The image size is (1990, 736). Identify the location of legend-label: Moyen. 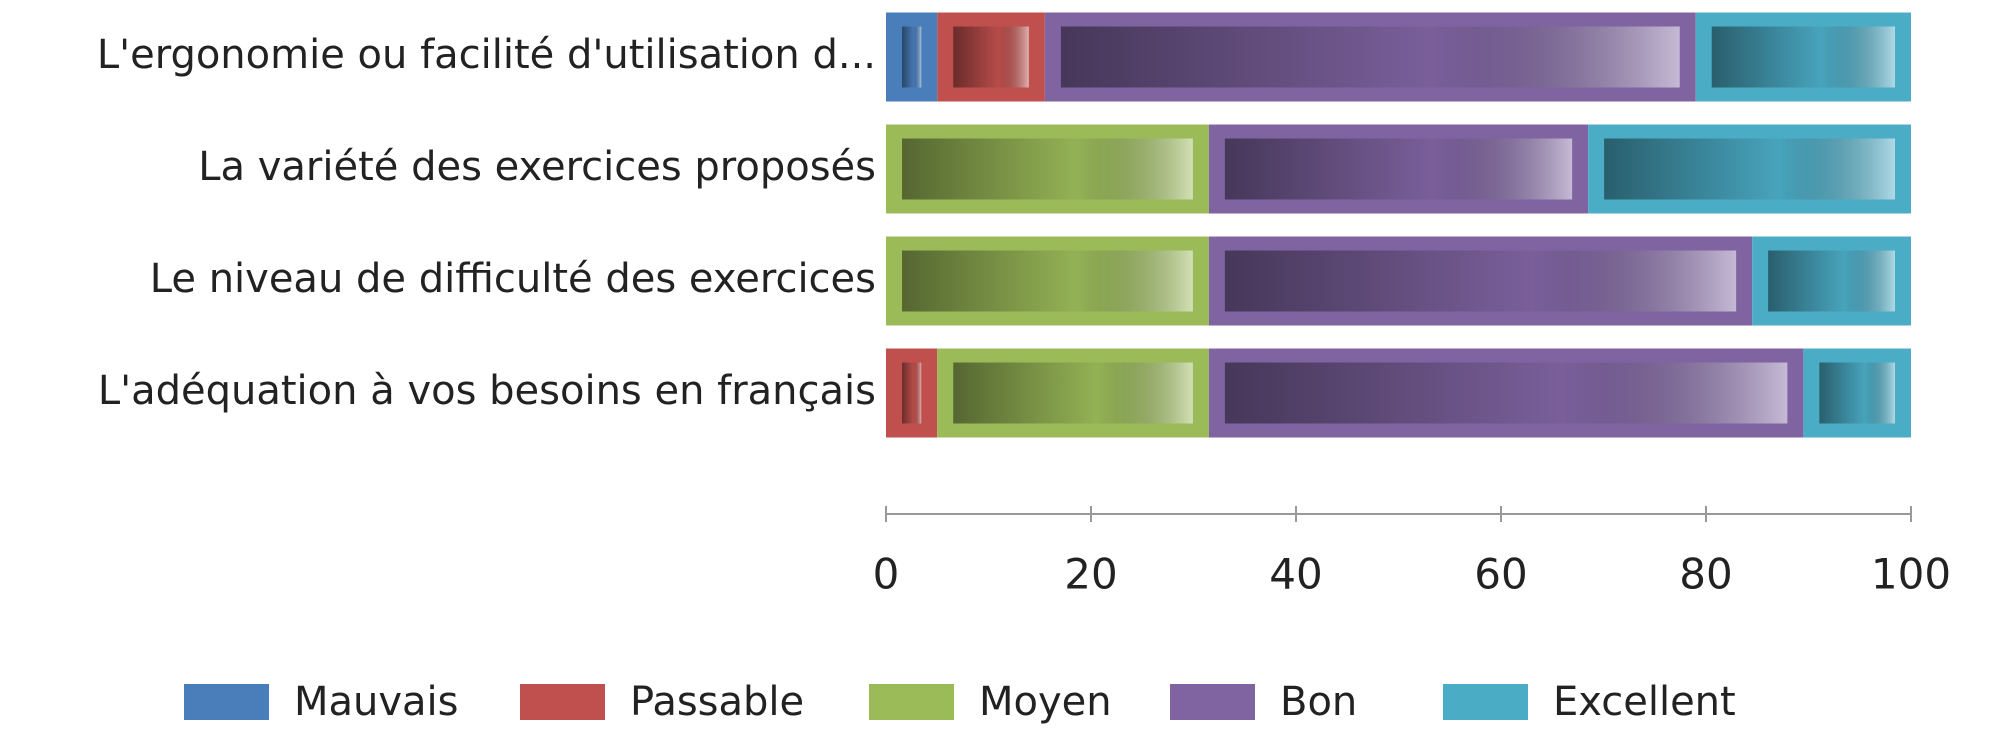
(1045, 702).